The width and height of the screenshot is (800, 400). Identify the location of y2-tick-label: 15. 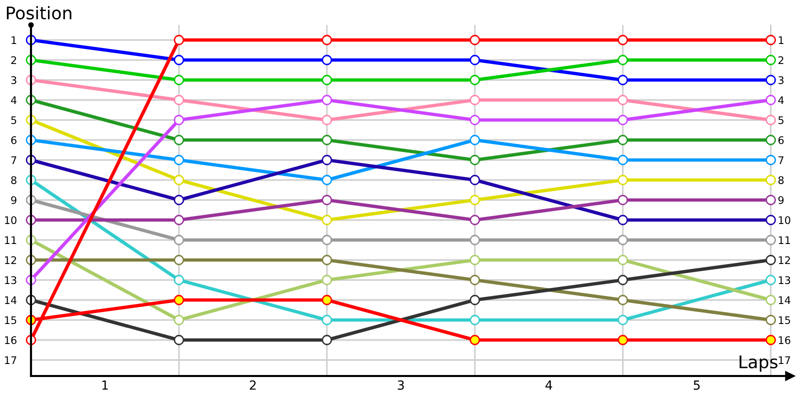
(784, 320).